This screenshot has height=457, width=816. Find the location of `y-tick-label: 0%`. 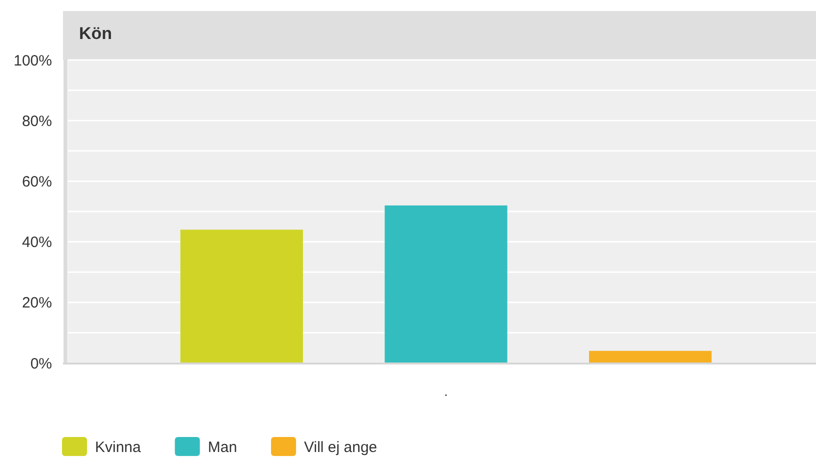

y-tick-label: 0% is located at coordinates (41, 363).